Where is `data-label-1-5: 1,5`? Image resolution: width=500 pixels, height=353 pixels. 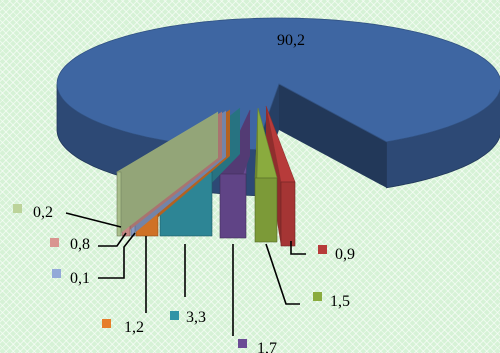
data-label-1-5: 1,5 is located at coordinates (340, 301).